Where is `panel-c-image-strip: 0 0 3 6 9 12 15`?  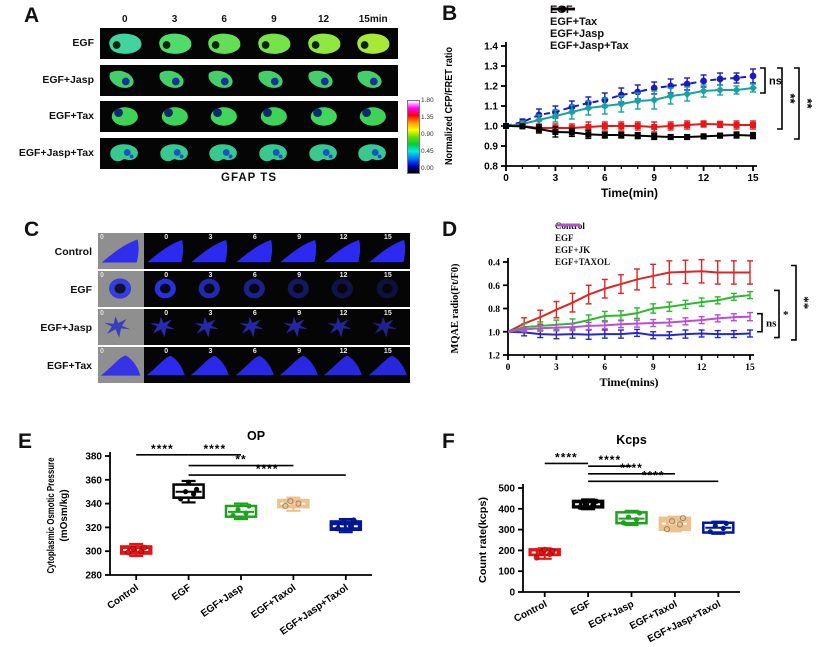 panel-c-image-strip: 0 0 3 6 9 12 15 is located at coordinates (254, 289).